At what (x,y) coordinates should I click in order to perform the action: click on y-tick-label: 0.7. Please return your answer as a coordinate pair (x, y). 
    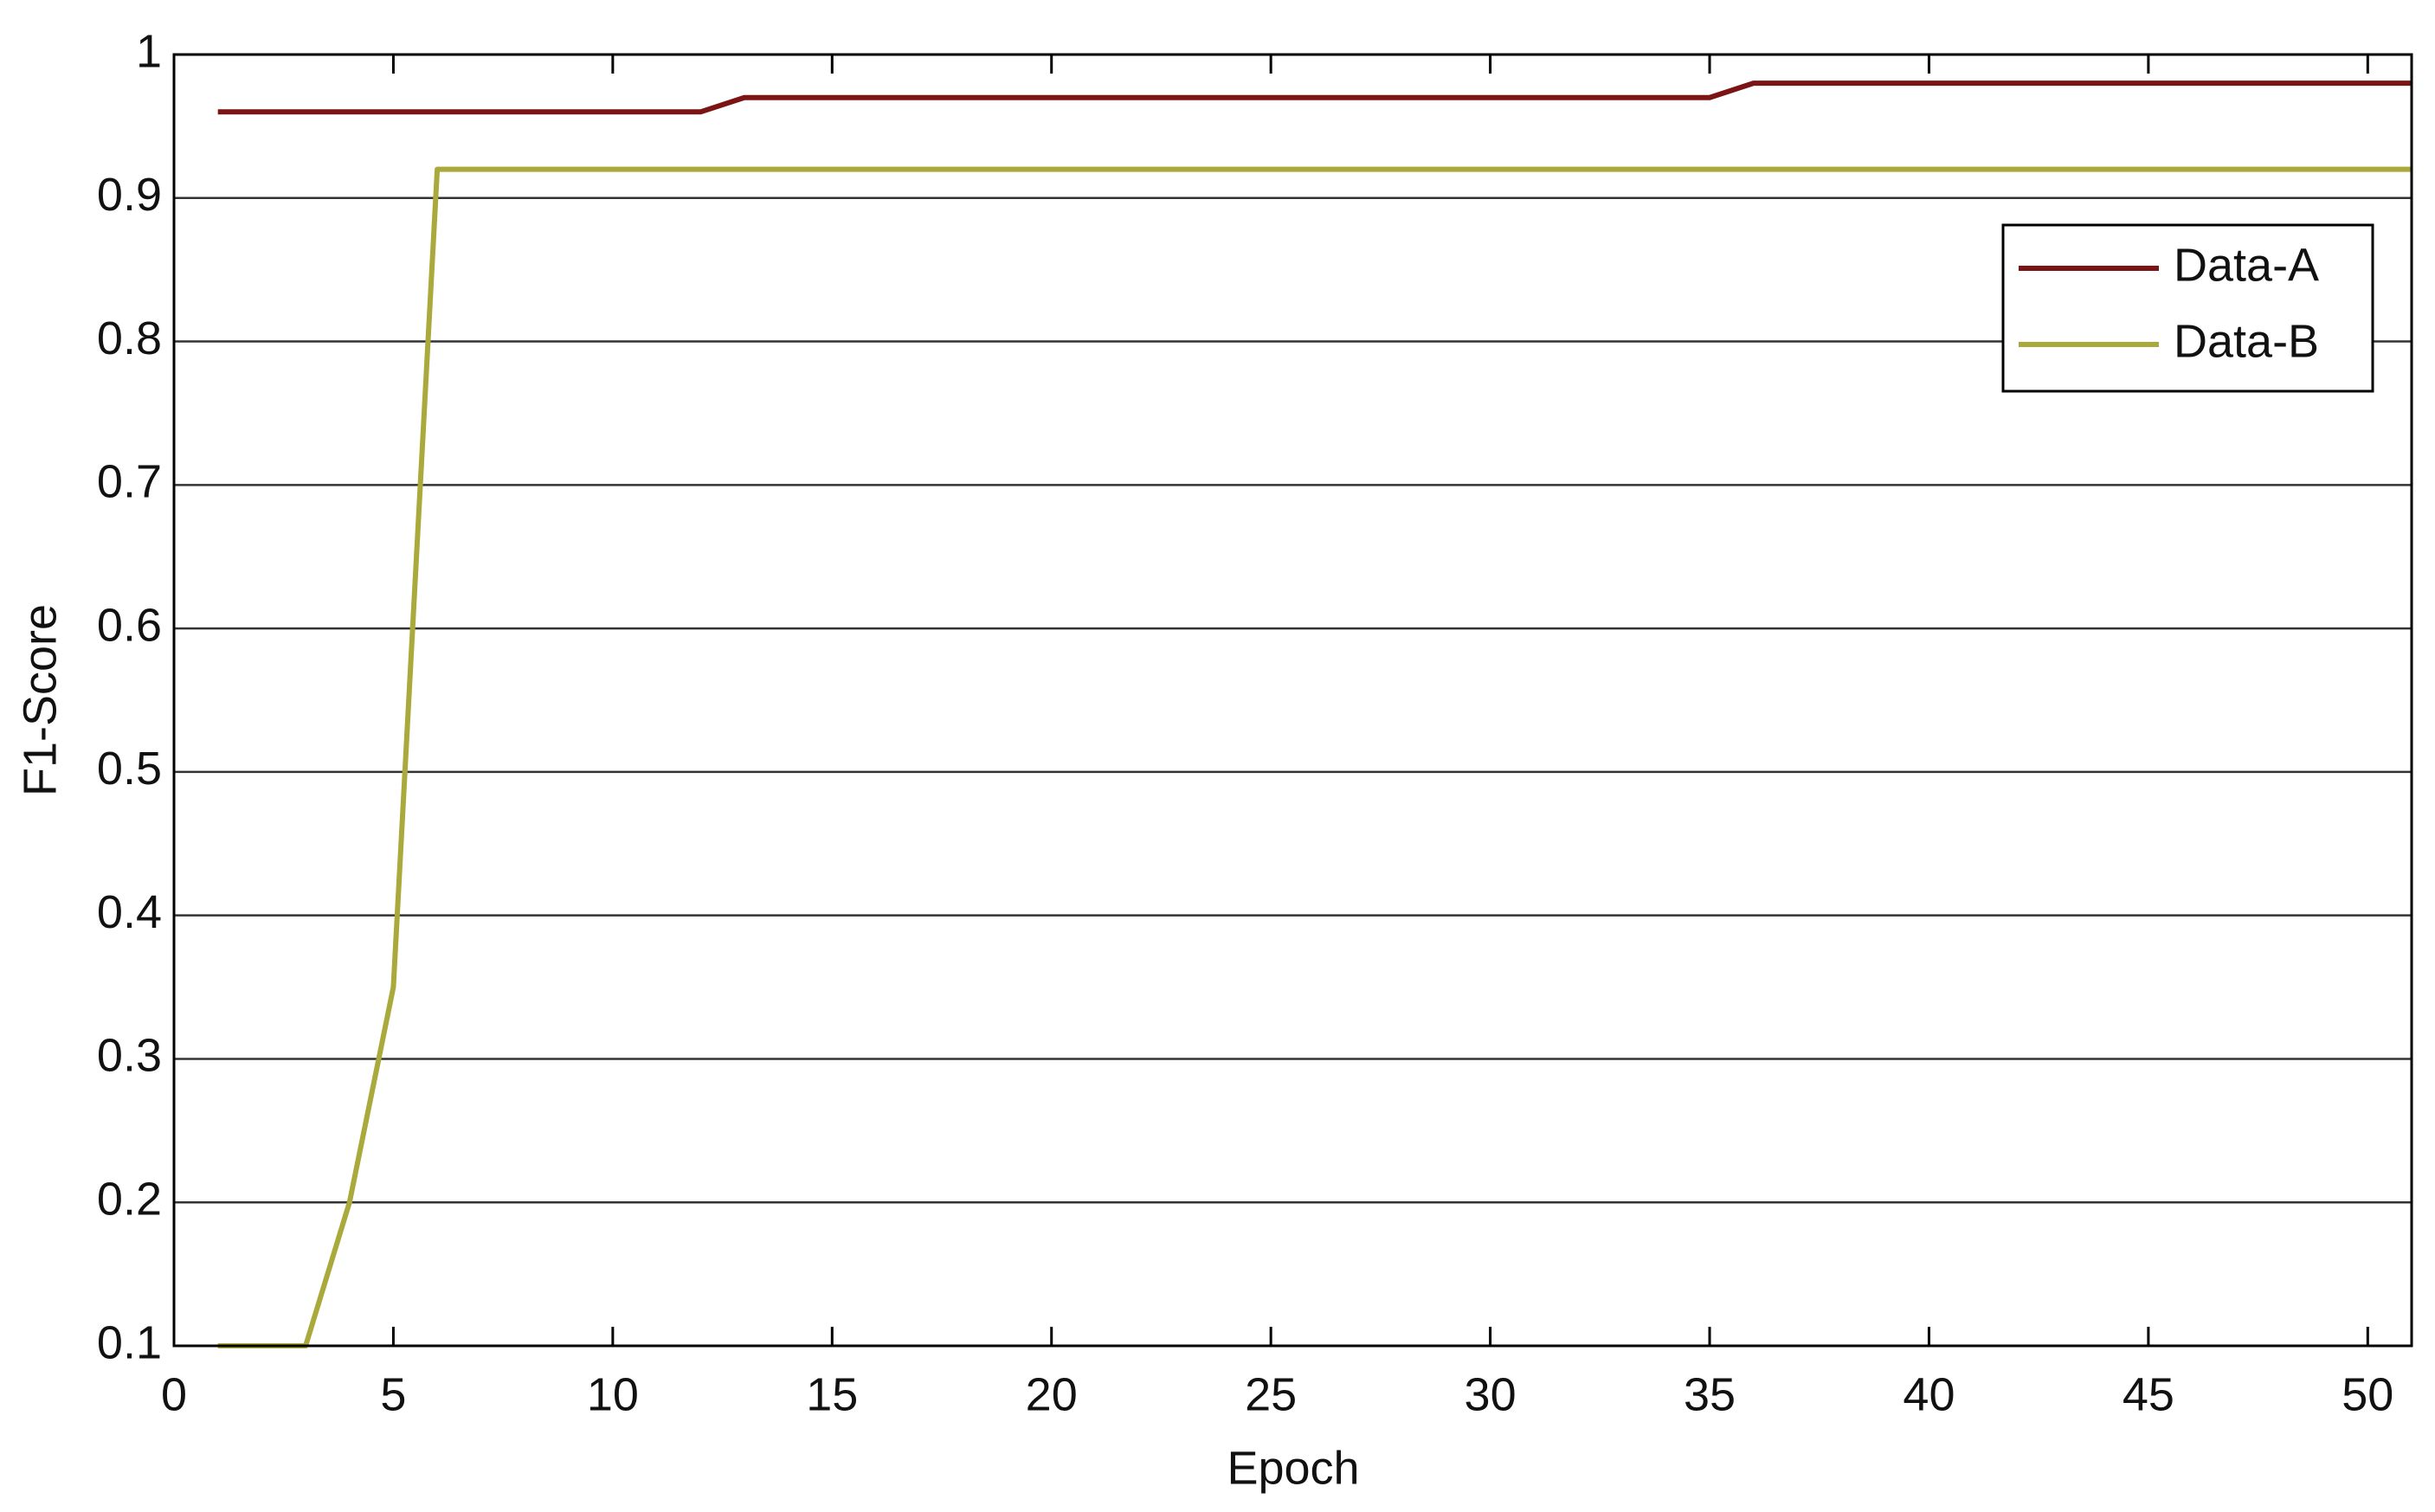
    Looking at the image, I should click on (129, 482).